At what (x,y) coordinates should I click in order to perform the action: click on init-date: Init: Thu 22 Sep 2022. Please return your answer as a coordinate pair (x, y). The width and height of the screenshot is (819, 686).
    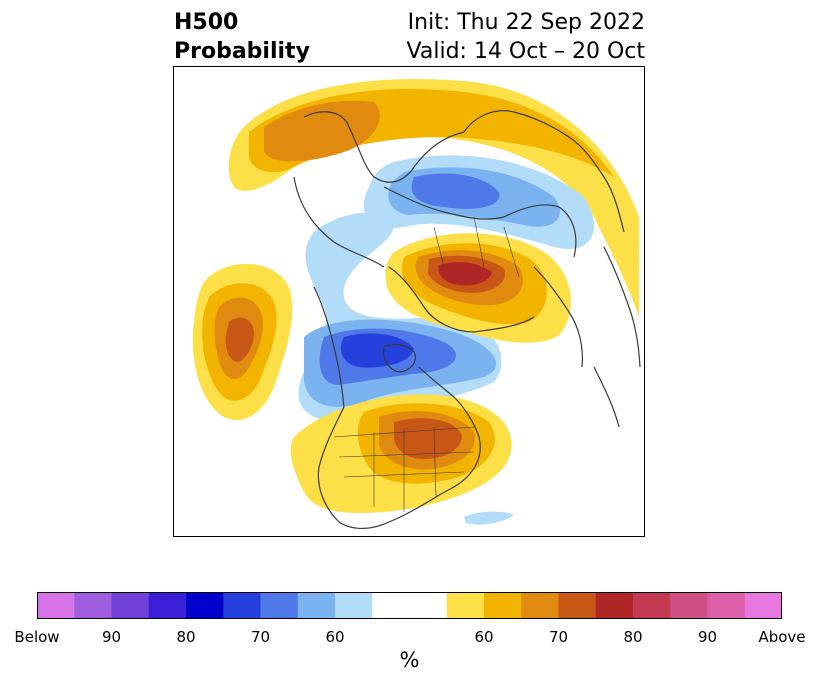
    Looking at the image, I should click on (526, 22).